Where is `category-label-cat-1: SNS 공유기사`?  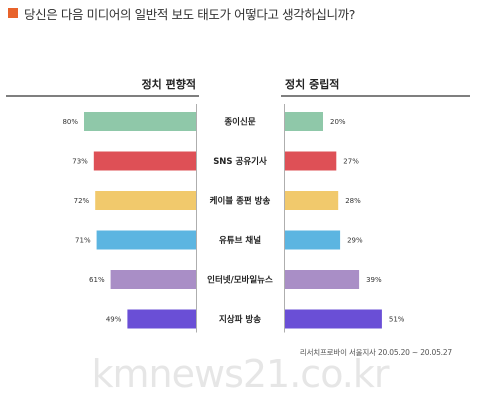 category-label-cat-1: SNS 공유기사 is located at coordinates (240, 161).